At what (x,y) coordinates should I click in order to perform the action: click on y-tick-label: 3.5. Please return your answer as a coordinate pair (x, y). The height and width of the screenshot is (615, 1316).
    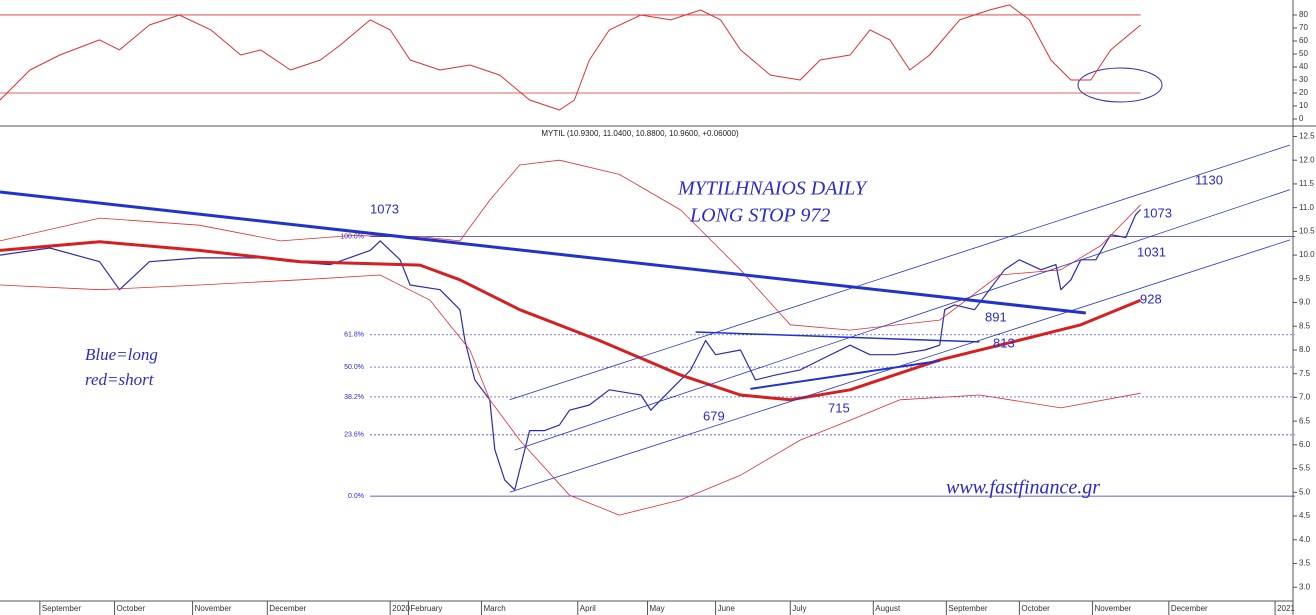
    Looking at the image, I should click on (1305, 563).